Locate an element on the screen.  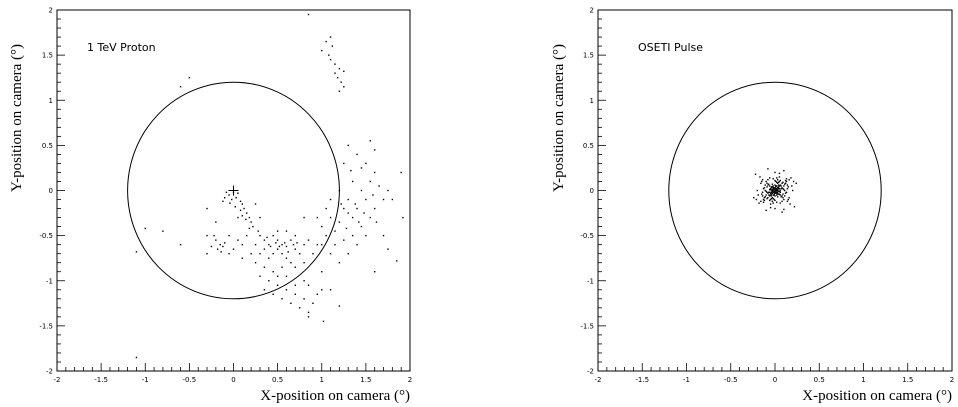
x-tick-label: -1 is located at coordinates (145, 380).